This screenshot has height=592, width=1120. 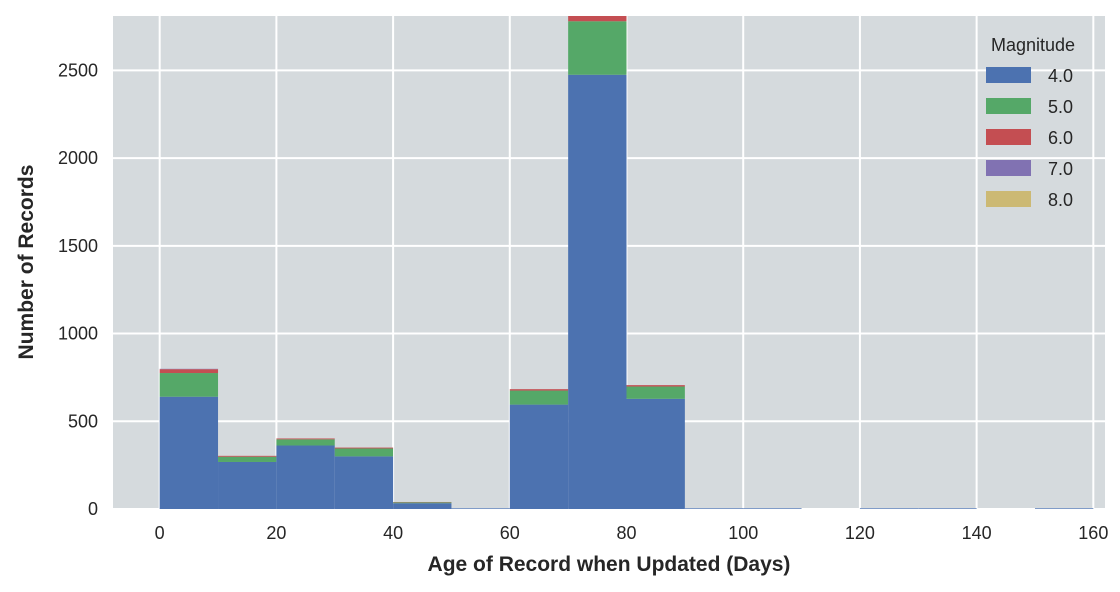 What do you see at coordinates (393, 533) in the screenshot?
I see `x-tick-label: 40` at bounding box center [393, 533].